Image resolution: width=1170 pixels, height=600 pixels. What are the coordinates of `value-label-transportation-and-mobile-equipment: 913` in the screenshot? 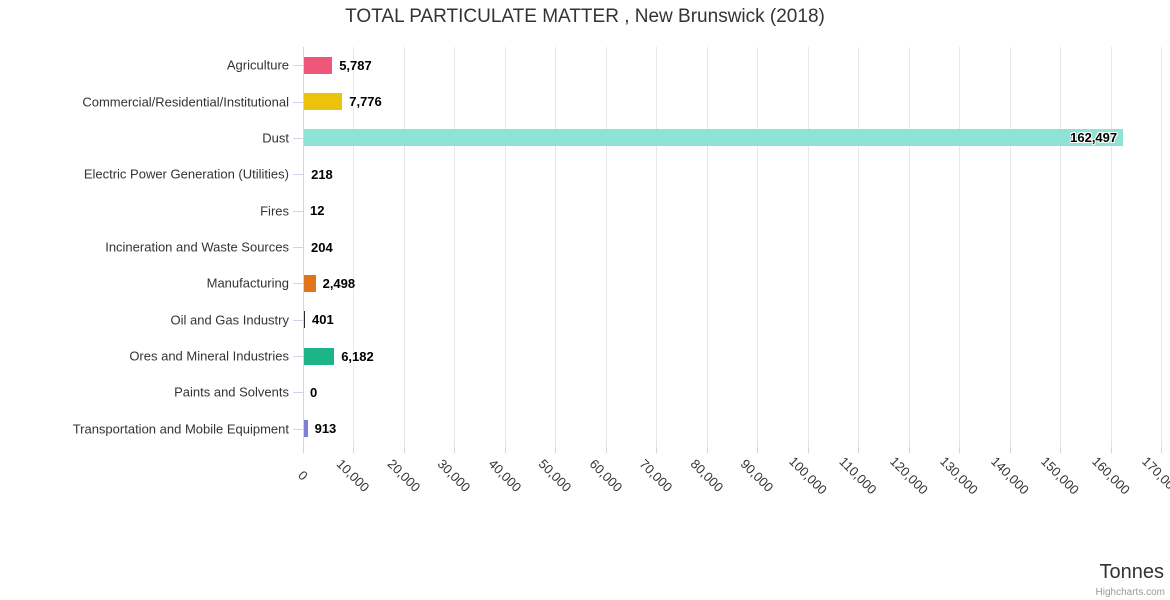 It's located at (325, 429).